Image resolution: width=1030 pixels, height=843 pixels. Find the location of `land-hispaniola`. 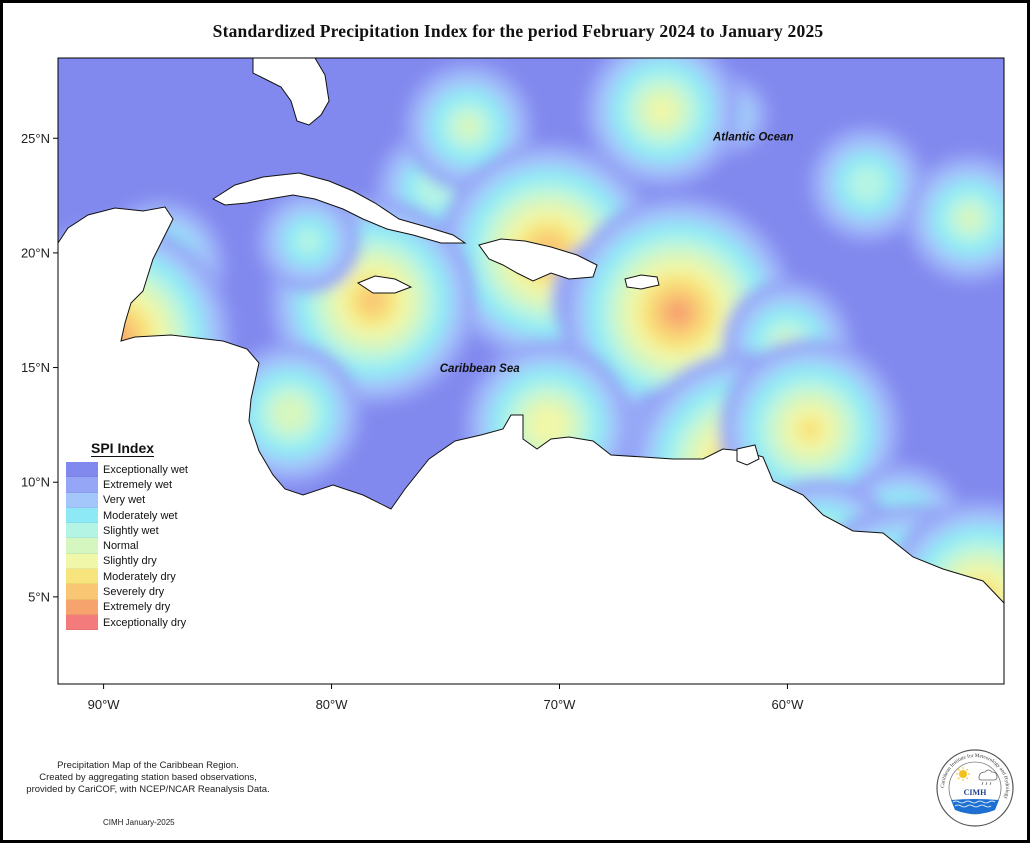

land-hispaniola is located at coordinates (538, 260).